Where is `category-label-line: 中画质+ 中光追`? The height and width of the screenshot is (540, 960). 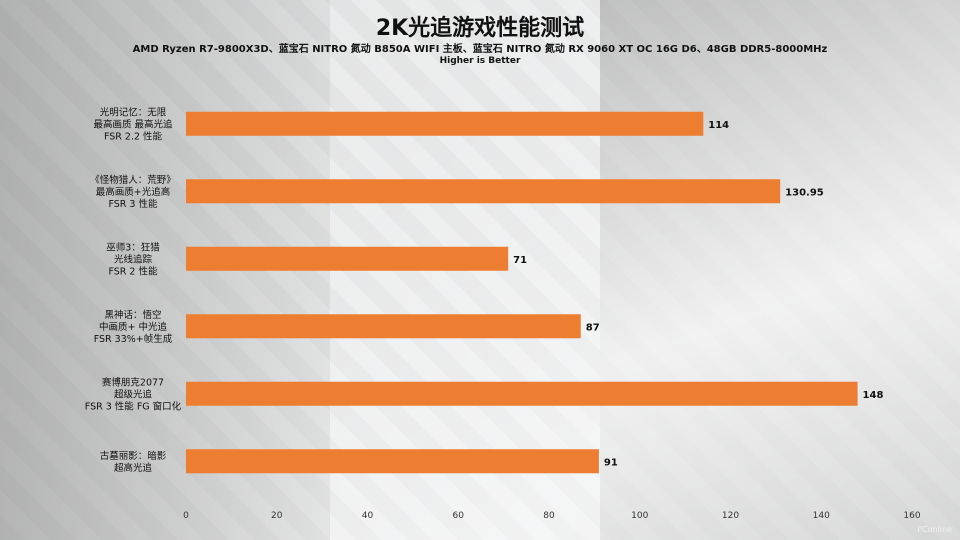 category-label-line: 中画质+ 中光追 is located at coordinates (133, 327).